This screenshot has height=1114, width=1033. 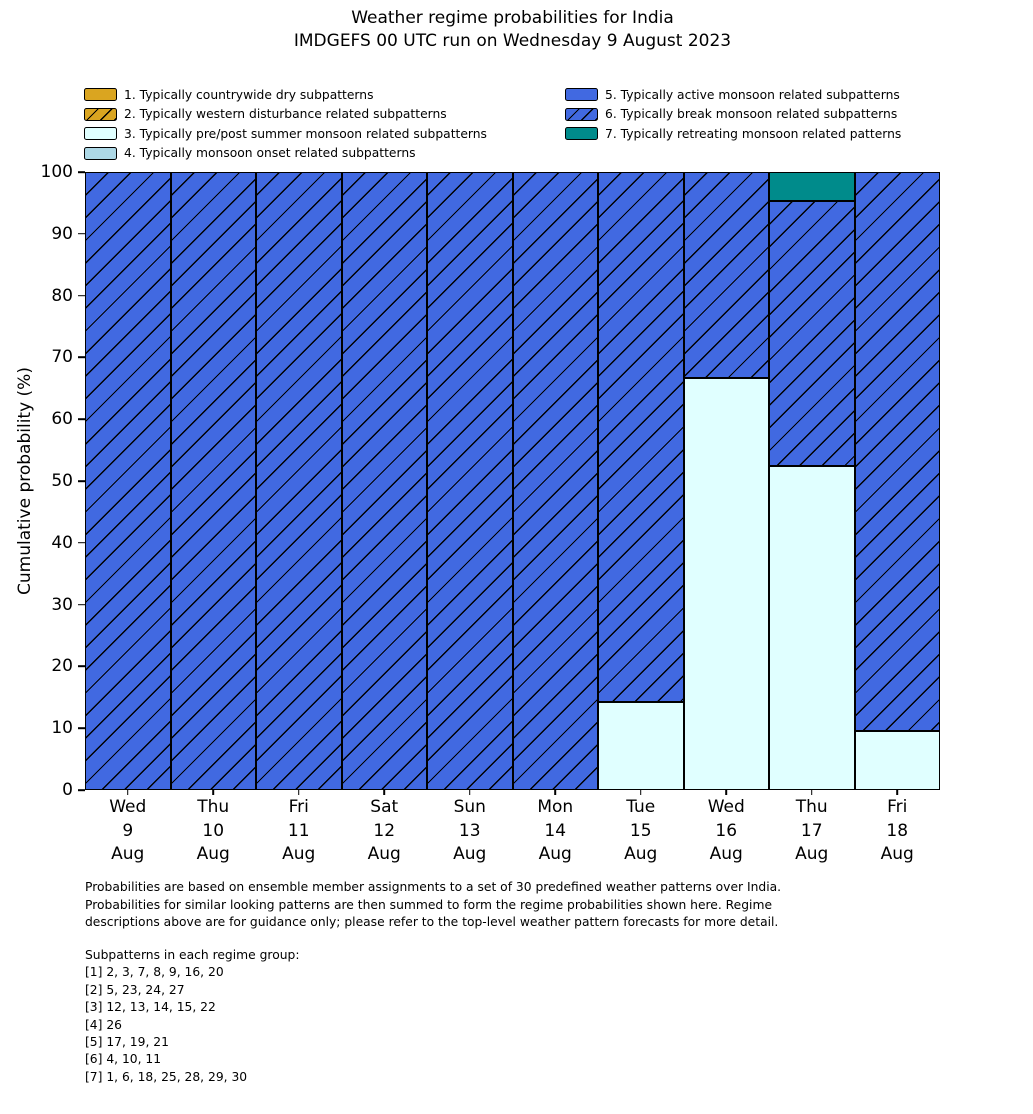 I want to click on y-tick-label-10: 10, so click(x=62, y=728).